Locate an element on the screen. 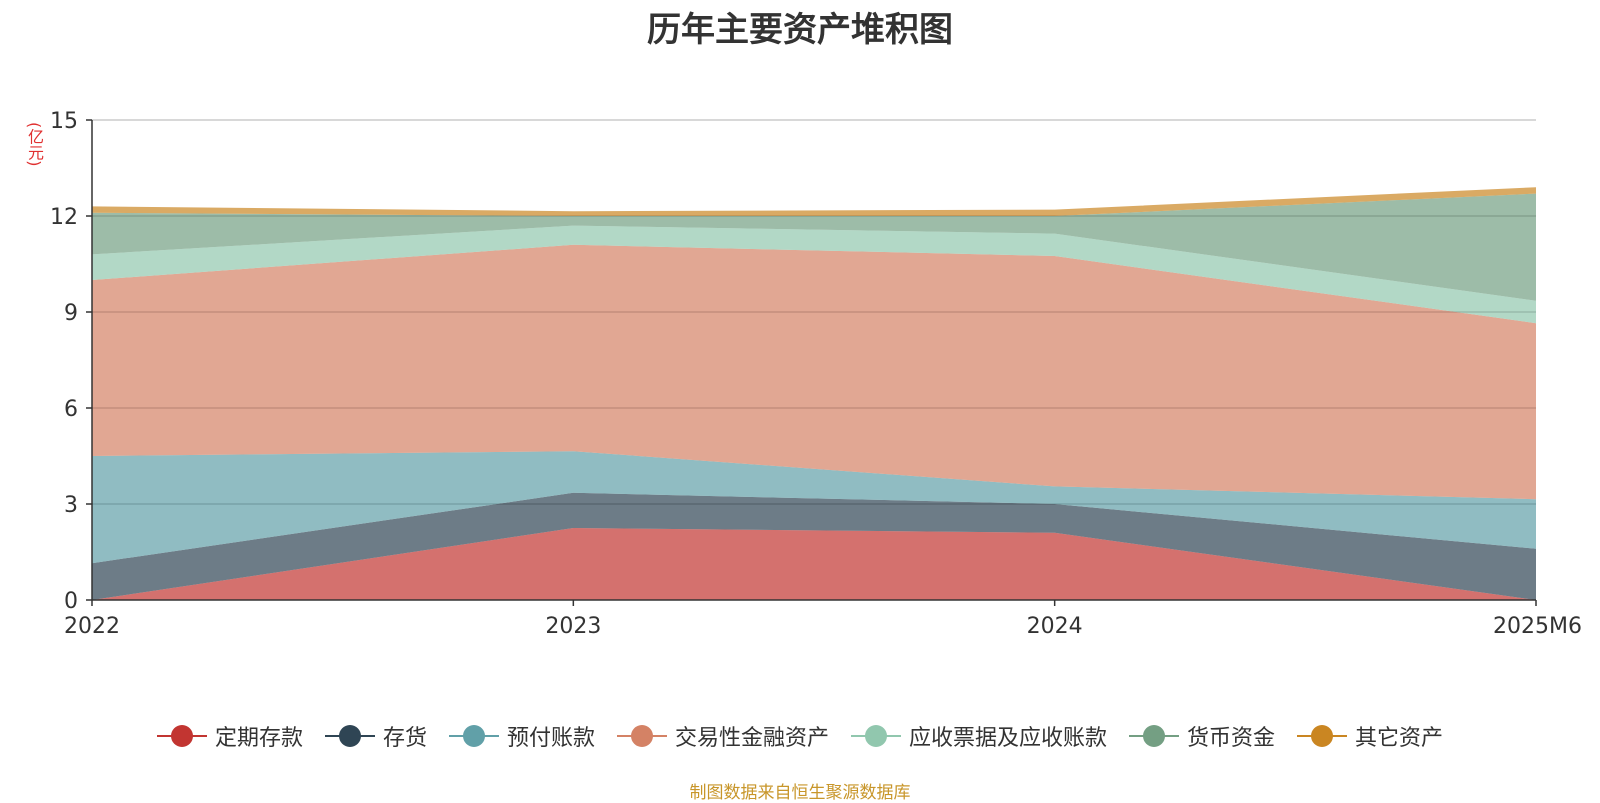 Image resolution: width=1600 pixels, height=803 pixels. legend-item: 货币资金 is located at coordinates (1202, 736).